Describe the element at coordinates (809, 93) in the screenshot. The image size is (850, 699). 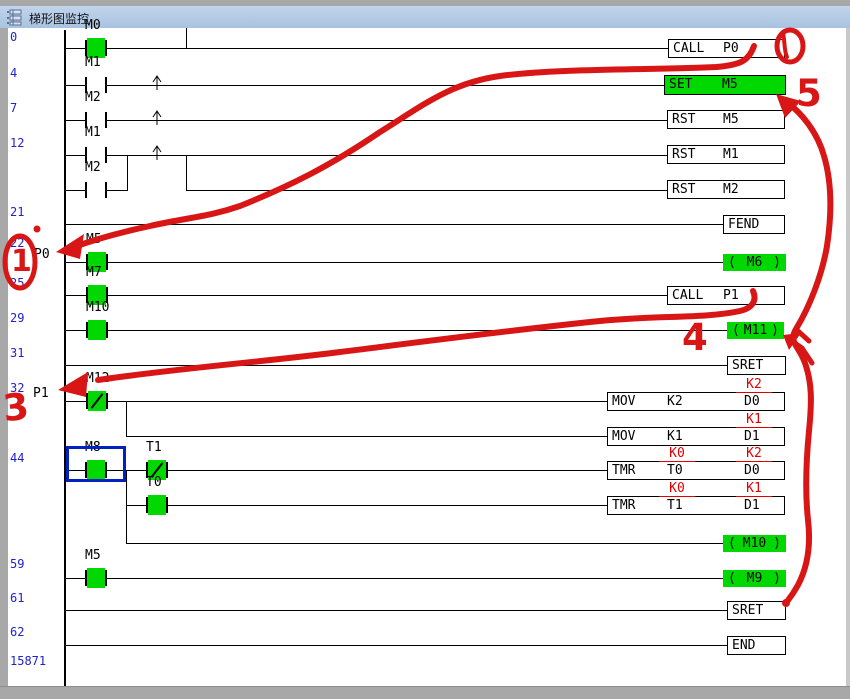
I see `annotation-number-5: 5` at that location.